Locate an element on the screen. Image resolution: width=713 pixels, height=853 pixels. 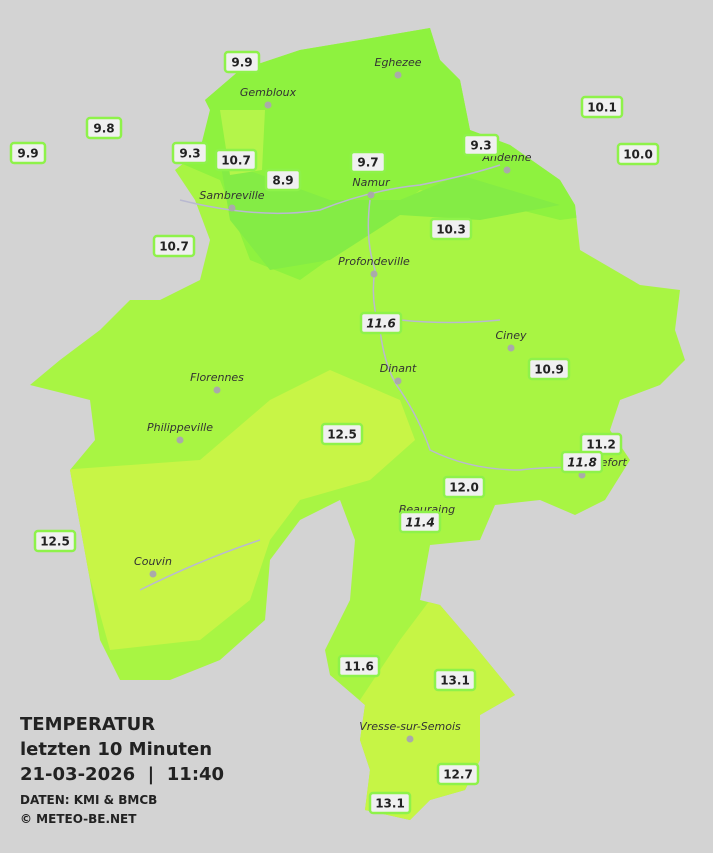
zone-valley is located at coordinates (390, 215).